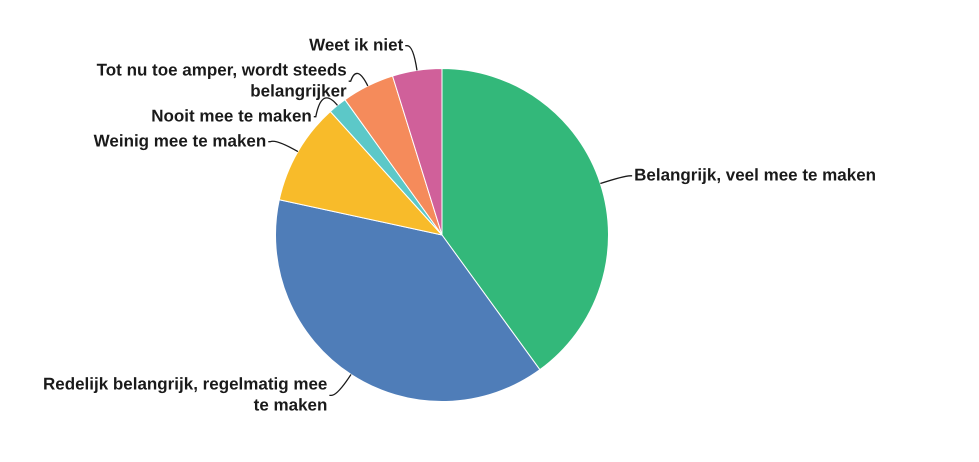 The image size is (979, 462). I want to click on slice-label: Redelijk belangrijk, regelmatig mee te maken, so click(185, 394).